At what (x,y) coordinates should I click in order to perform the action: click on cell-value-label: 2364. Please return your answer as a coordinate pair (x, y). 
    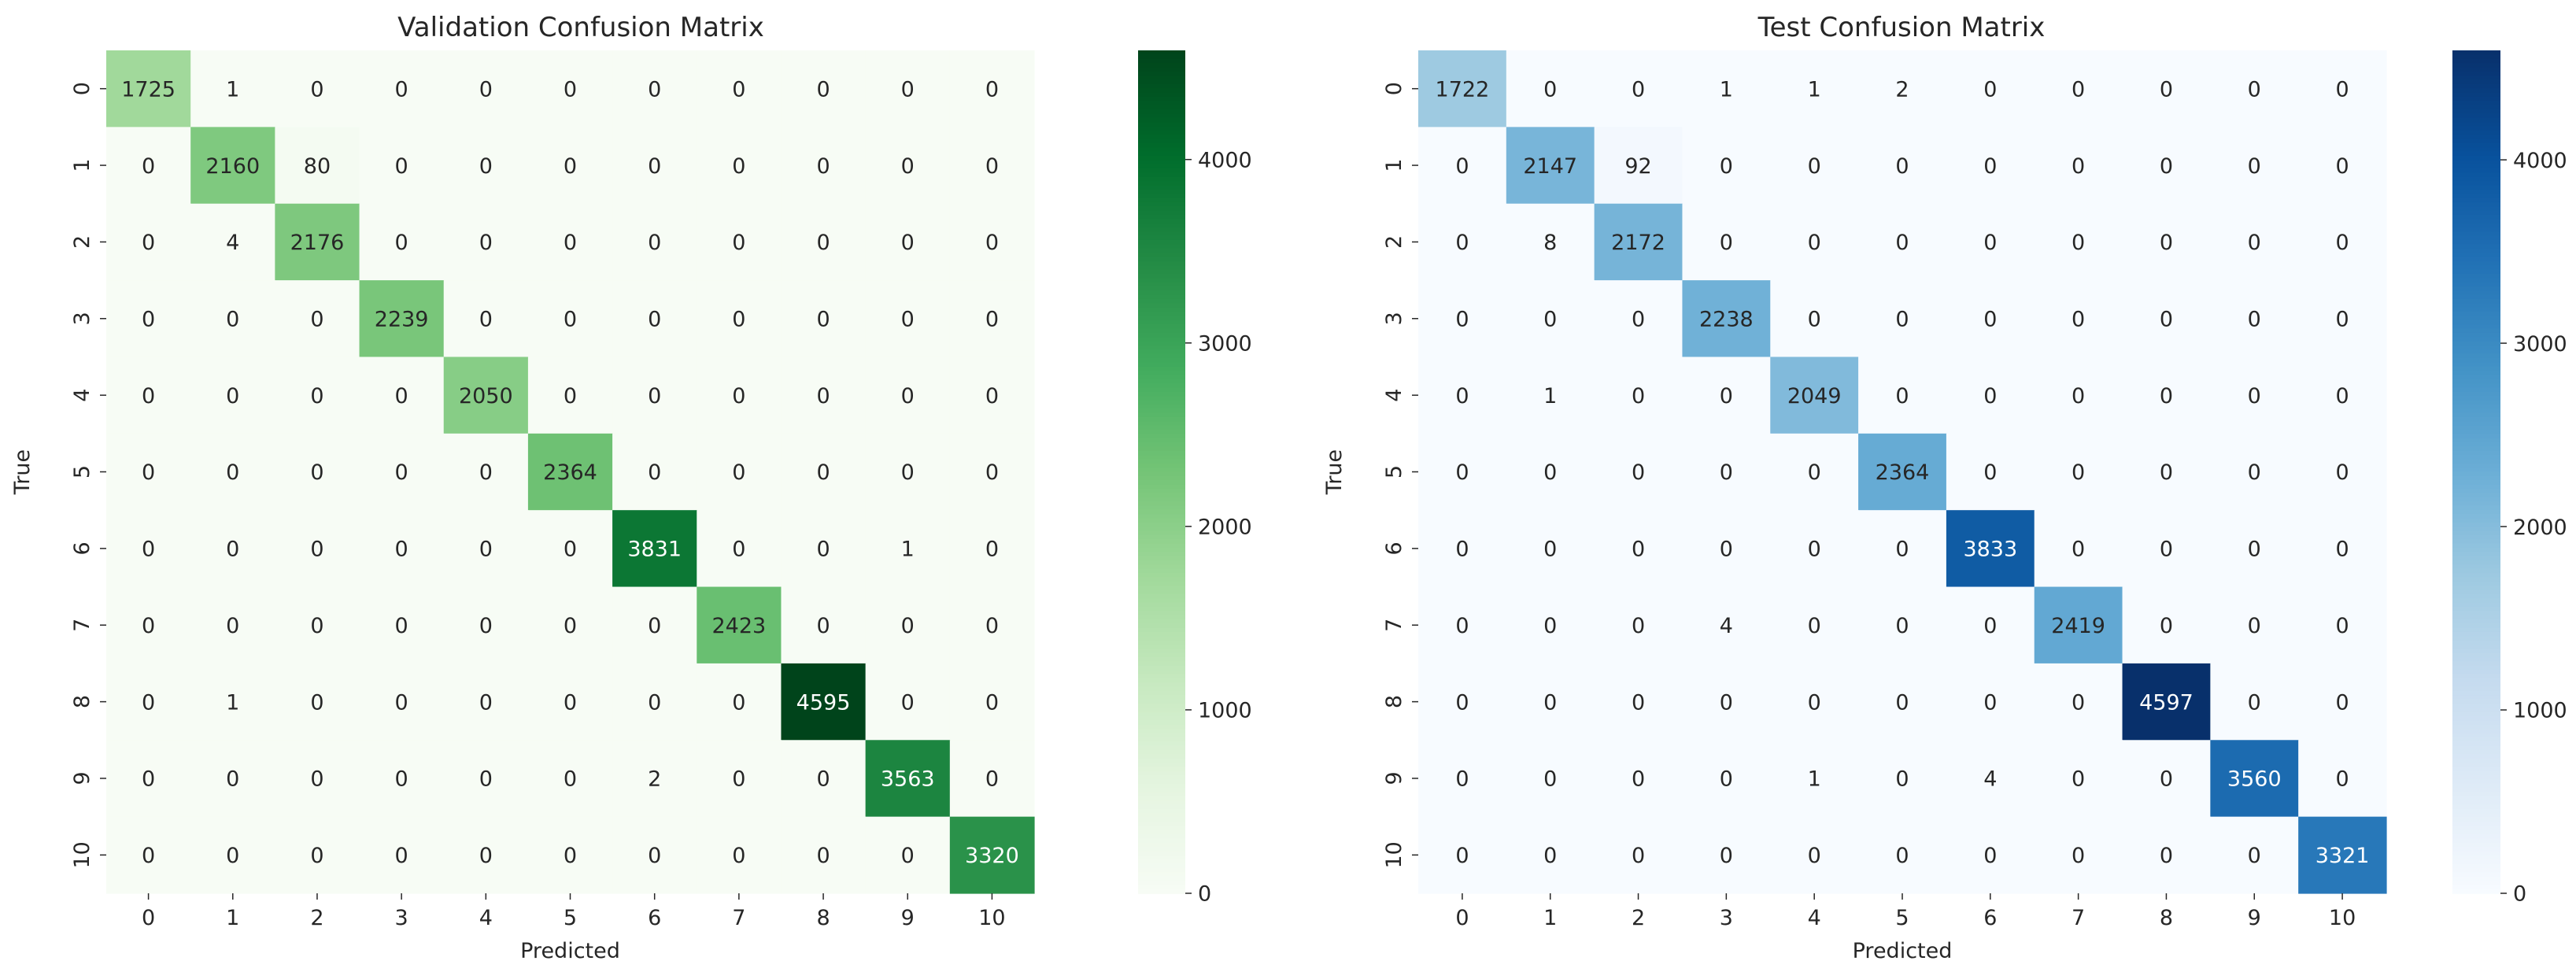
    Looking at the image, I should click on (570, 473).